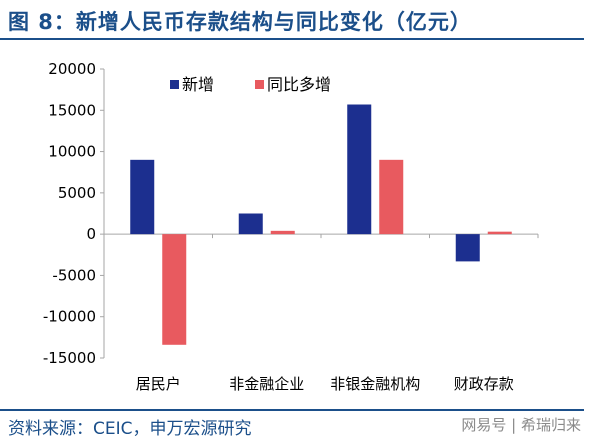 The width and height of the screenshot is (599, 444). What do you see at coordinates (266, 384) in the screenshot?
I see `x-category-label: 非金融企业` at bounding box center [266, 384].